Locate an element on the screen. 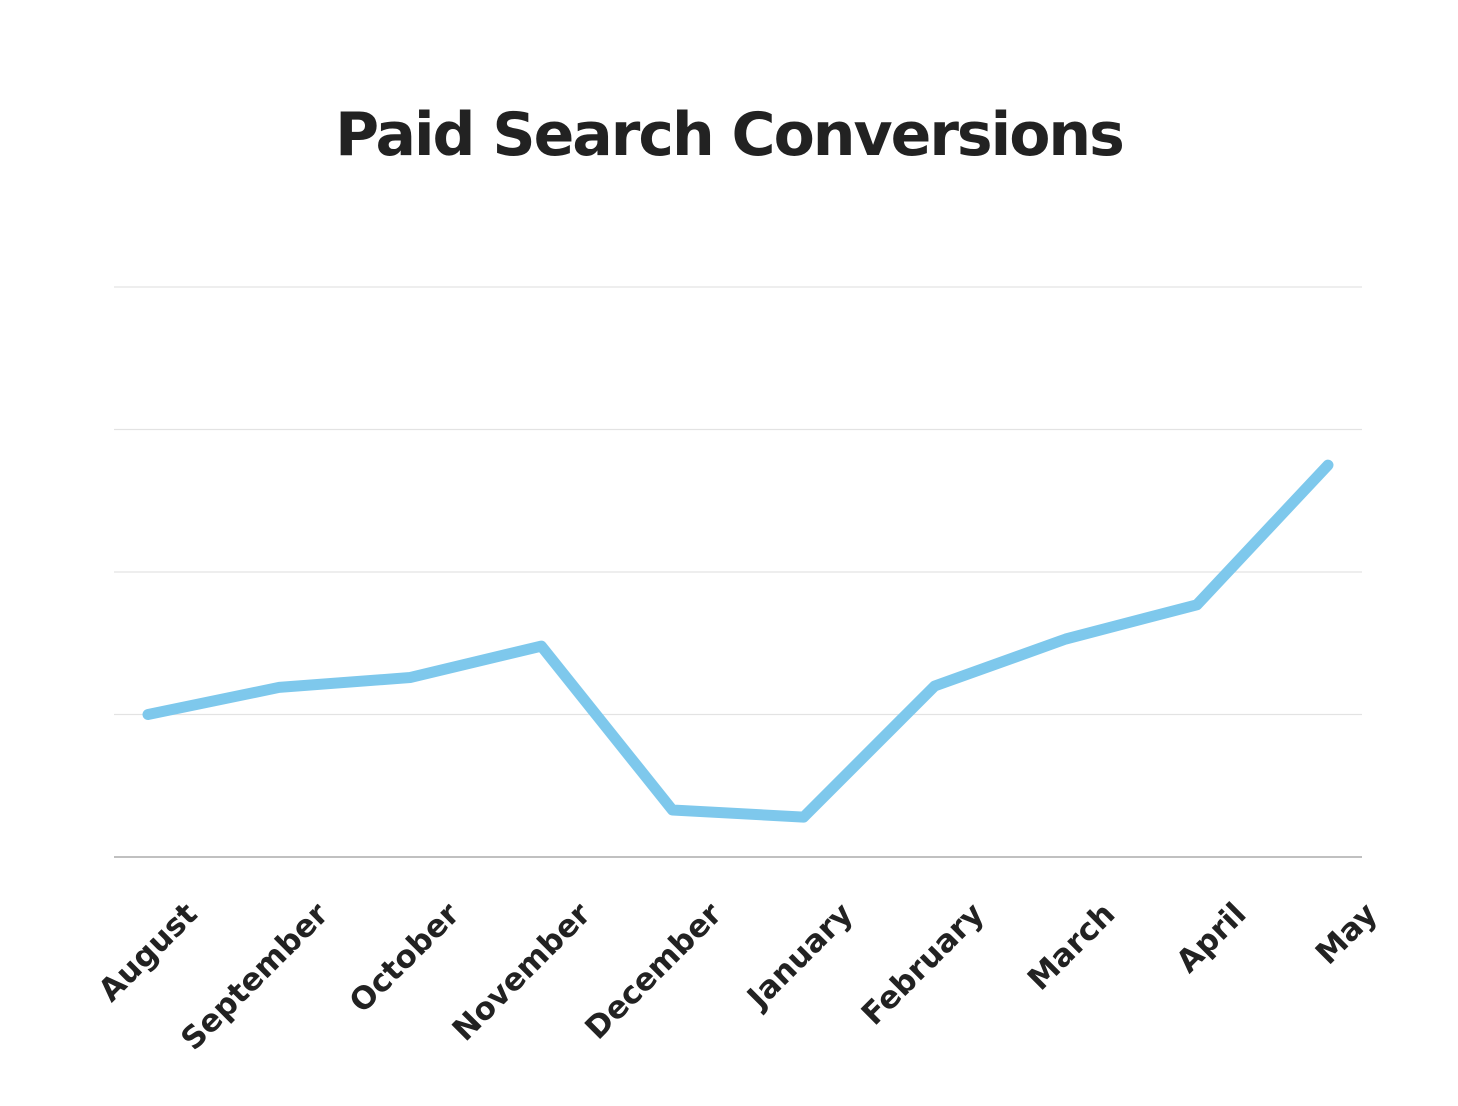  x-tick-label-may: May is located at coordinates (1347, 934).